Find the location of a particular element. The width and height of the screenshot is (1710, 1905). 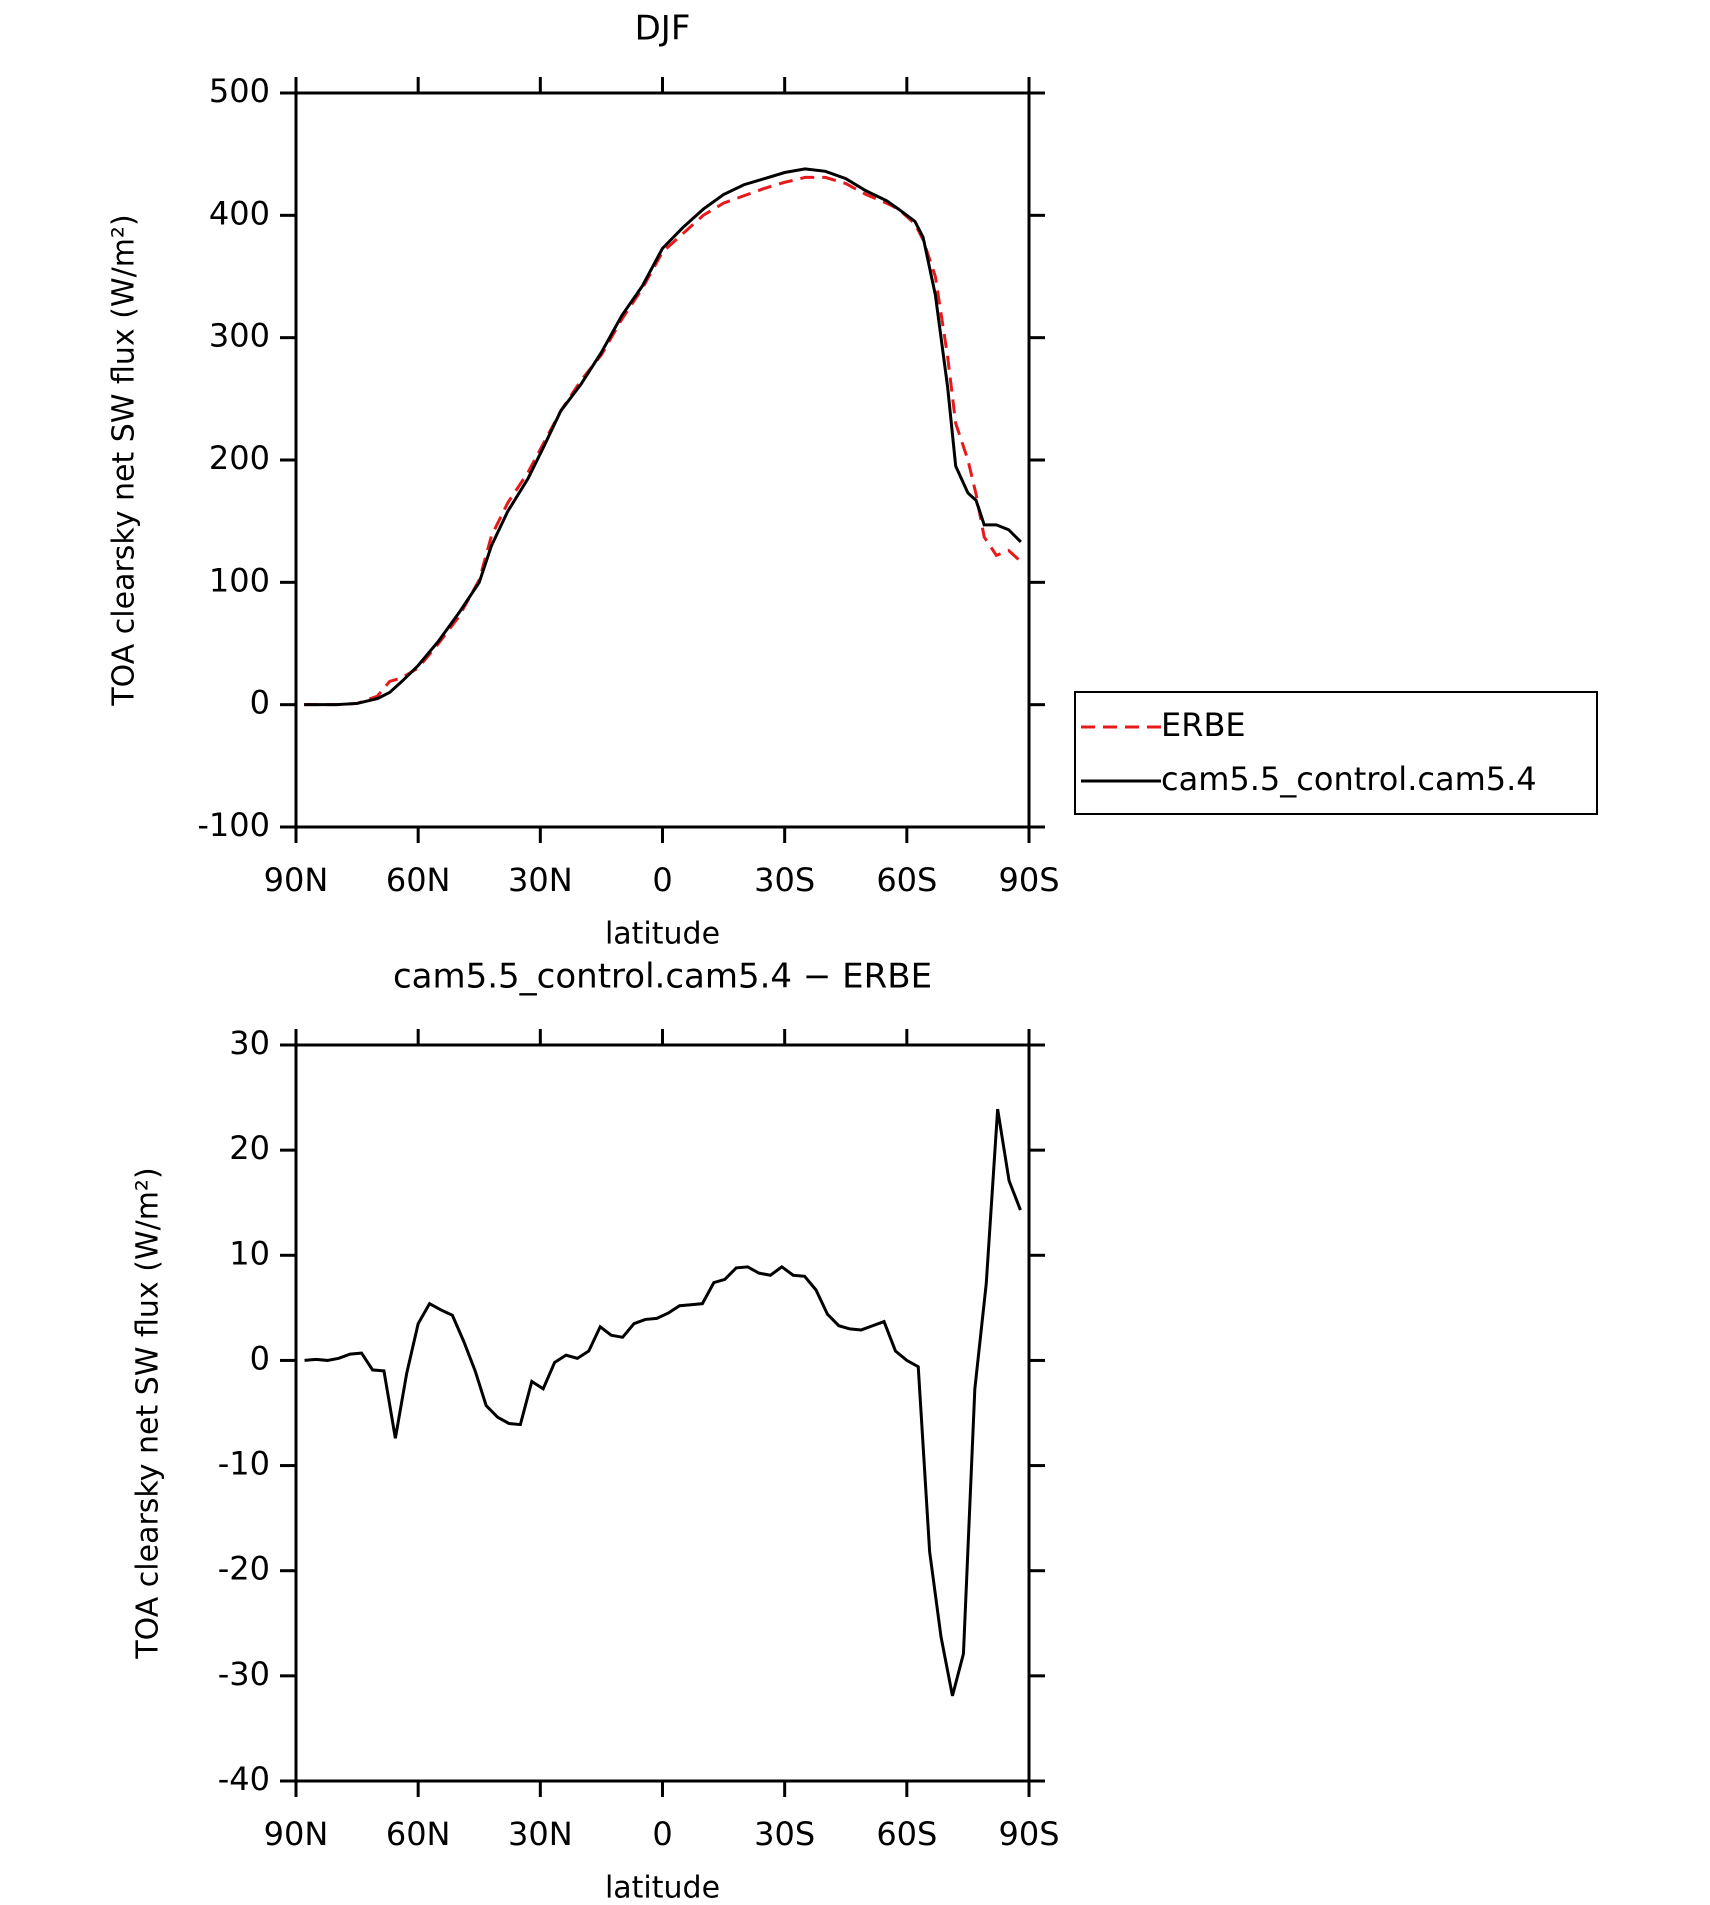

y-tick-label: 20 is located at coordinates (249, 1148).